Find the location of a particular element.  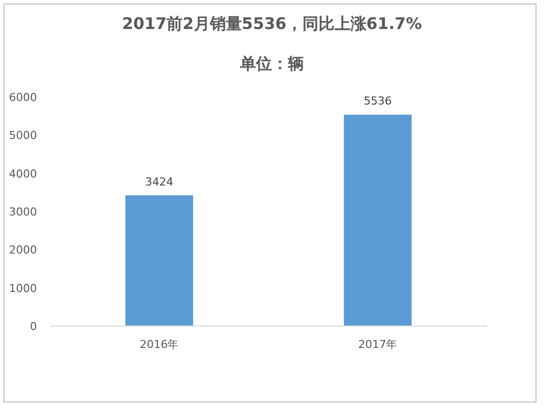

y-tick-label: 1000 is located at coordinates (23, 288).